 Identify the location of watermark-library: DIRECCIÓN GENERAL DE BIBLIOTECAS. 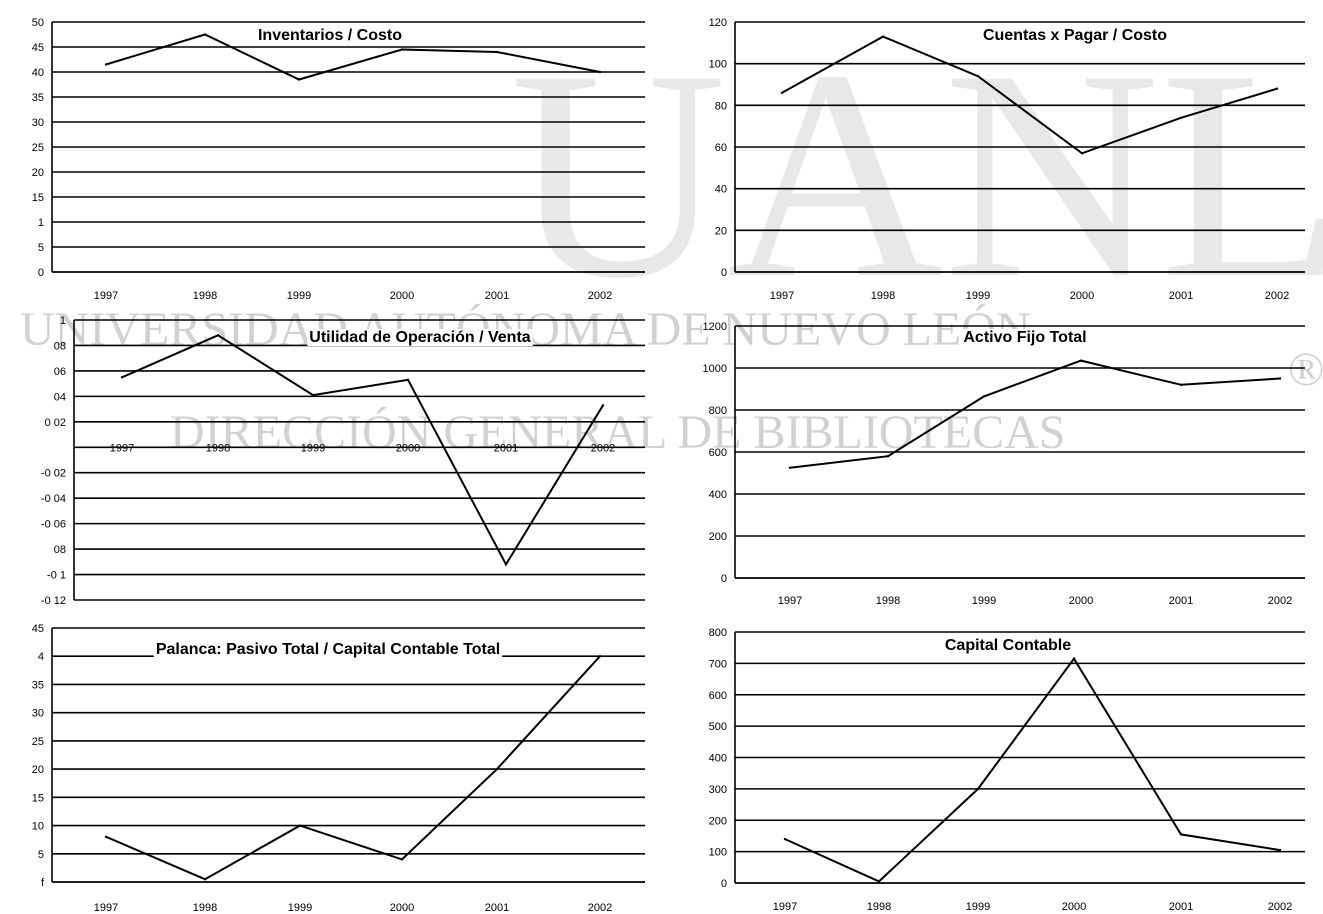
(618, 432).